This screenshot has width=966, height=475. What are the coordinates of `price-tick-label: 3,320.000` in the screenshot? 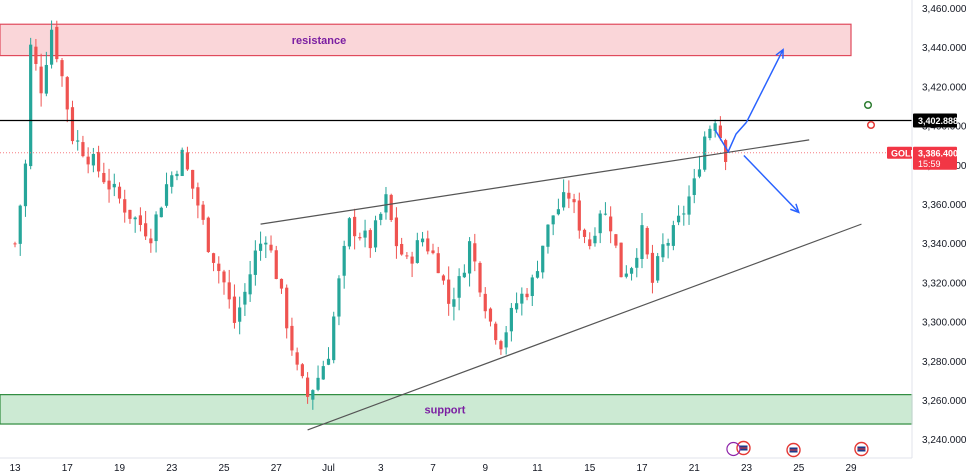 It's located at (944, 283).